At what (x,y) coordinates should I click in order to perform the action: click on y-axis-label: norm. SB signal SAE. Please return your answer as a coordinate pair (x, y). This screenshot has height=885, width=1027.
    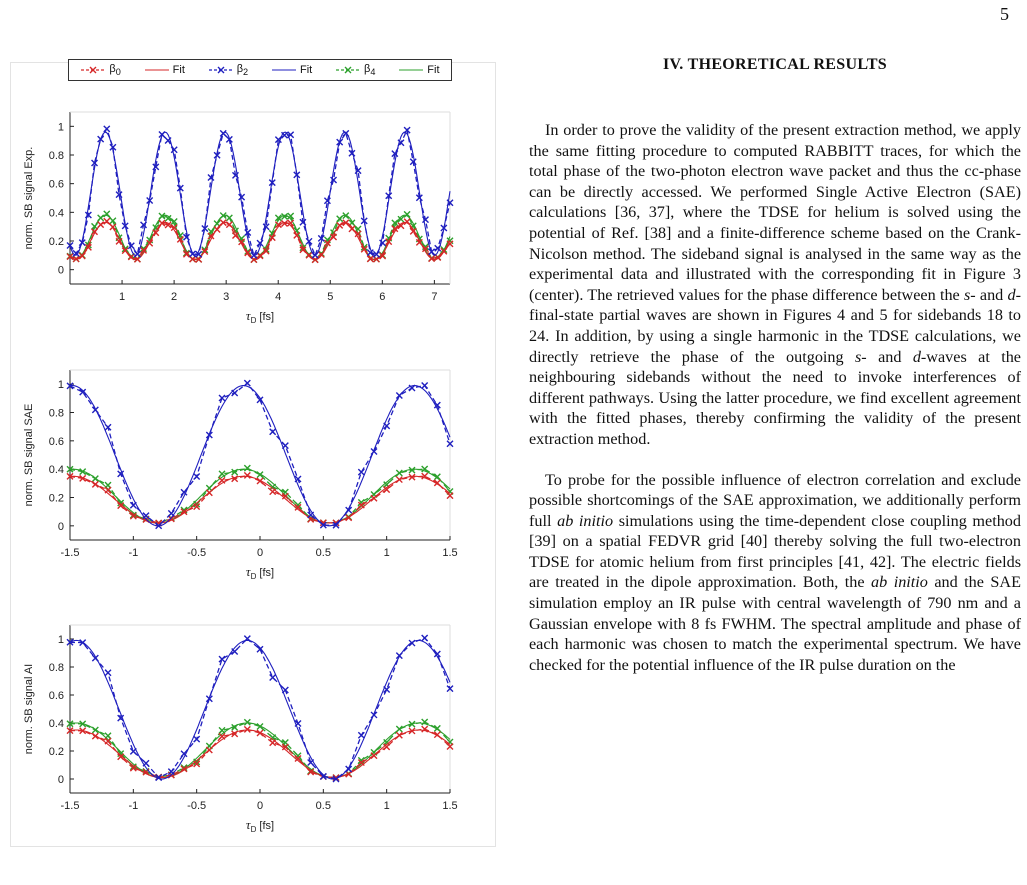
    Looking at the image, I should click on (29, 455).